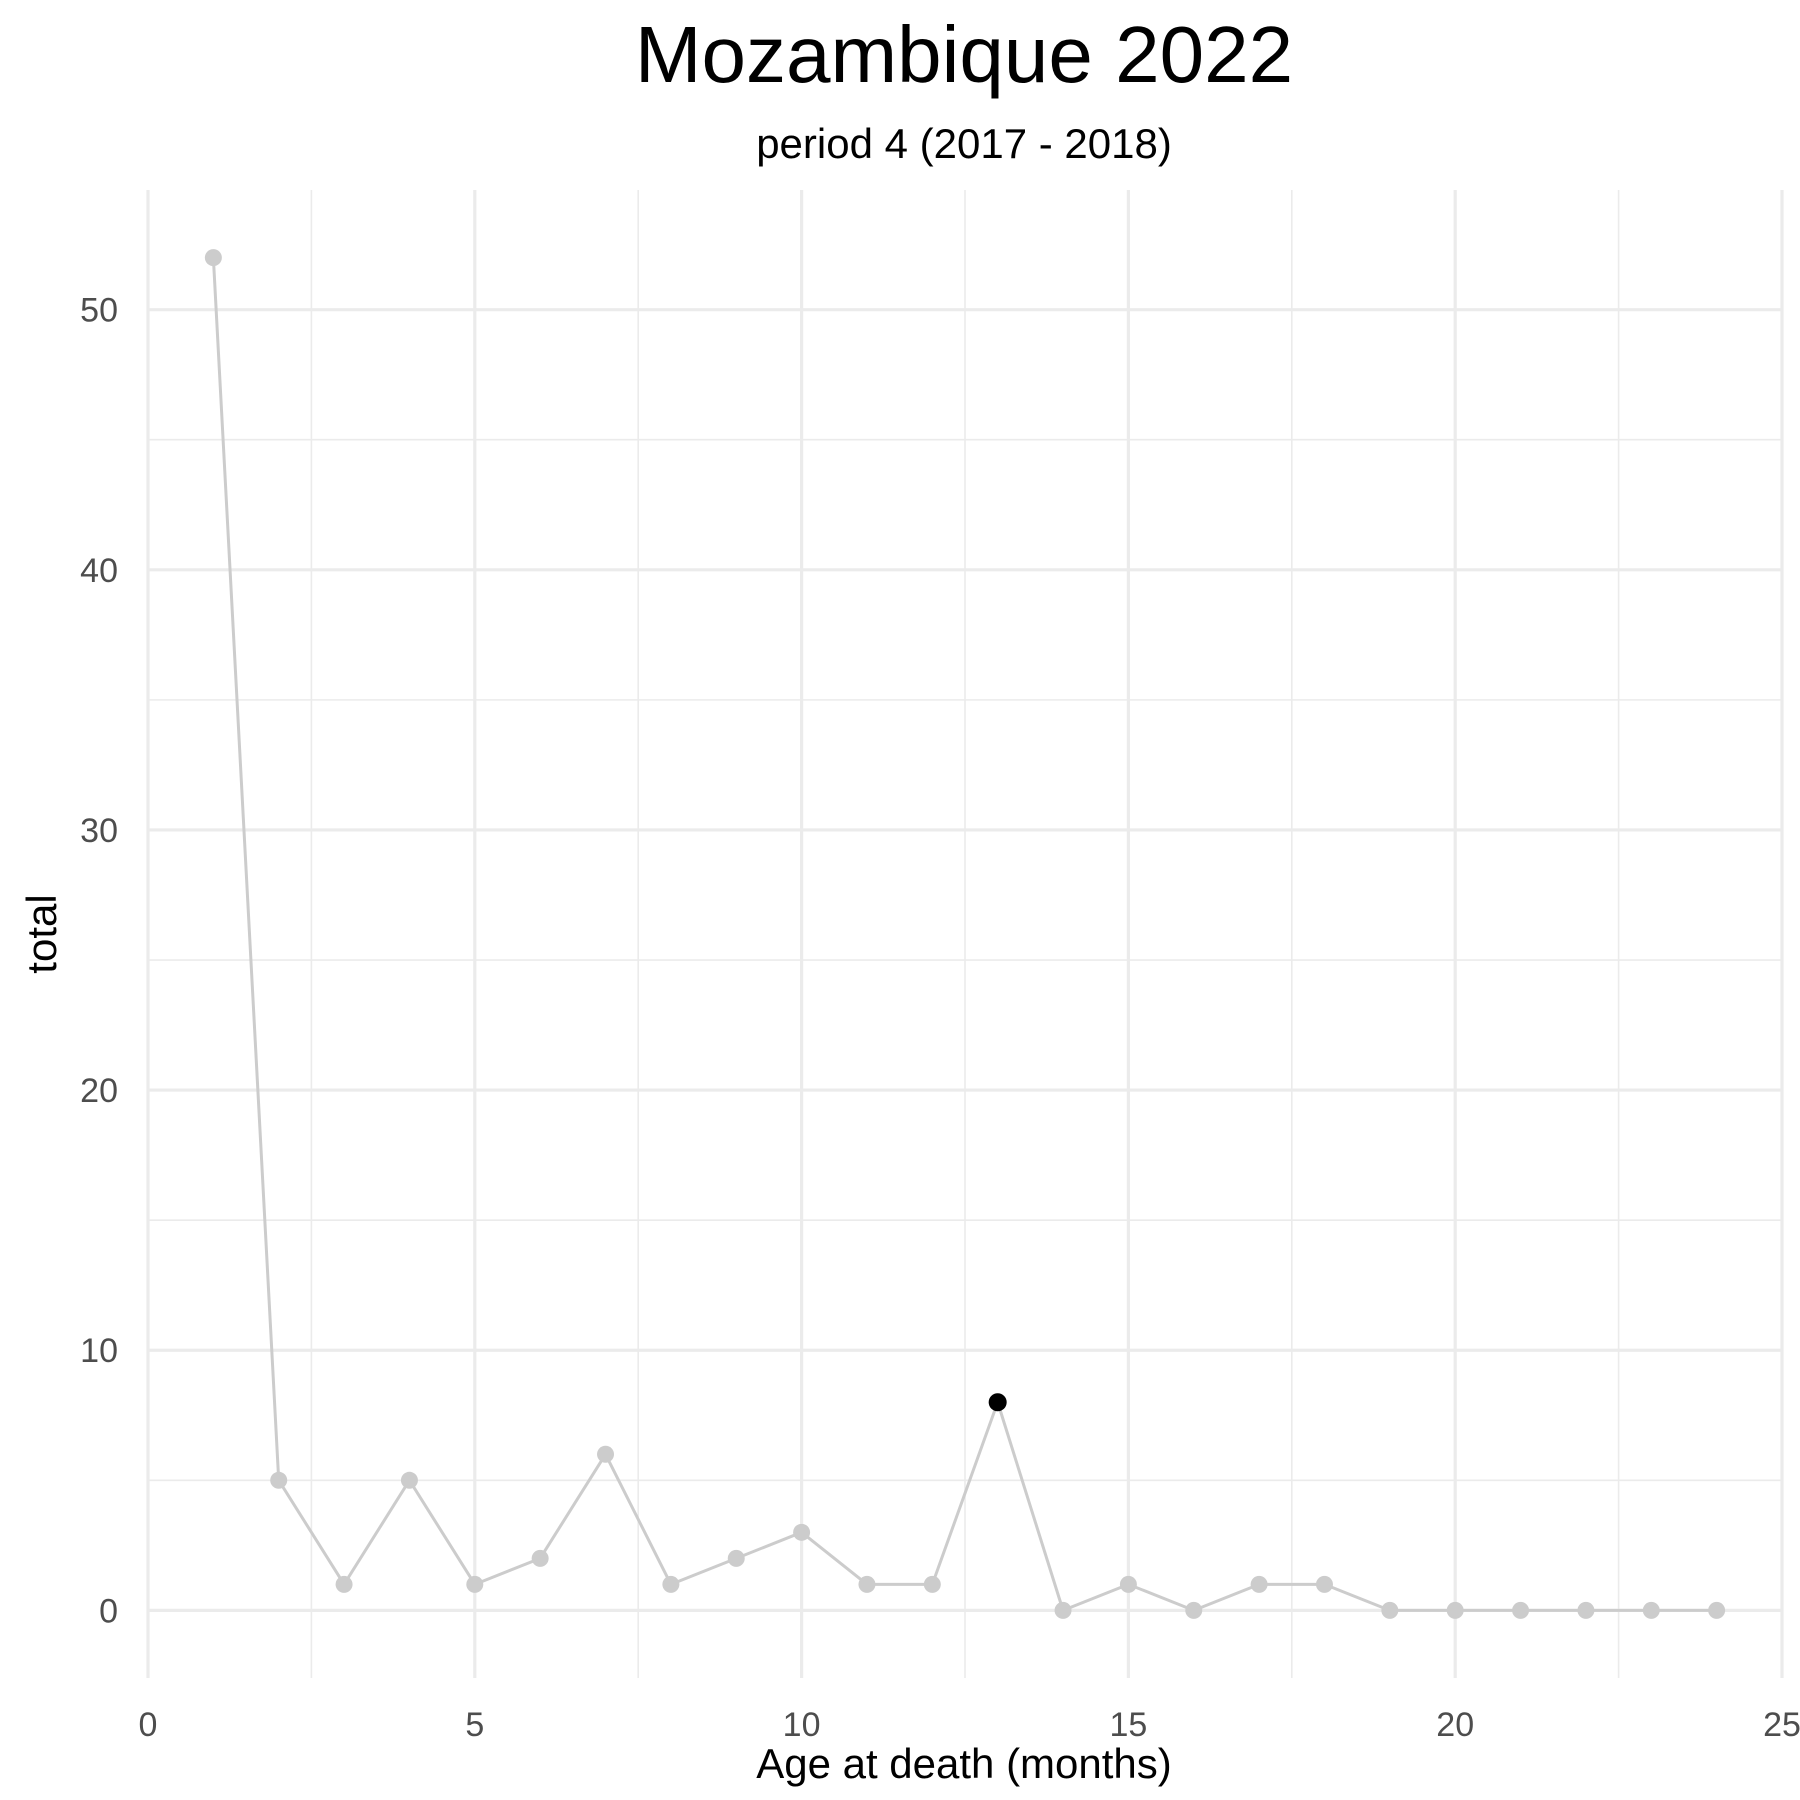  I want to click on chart-subtitle: period 4 (2017 - 2018), so click(964, 143).